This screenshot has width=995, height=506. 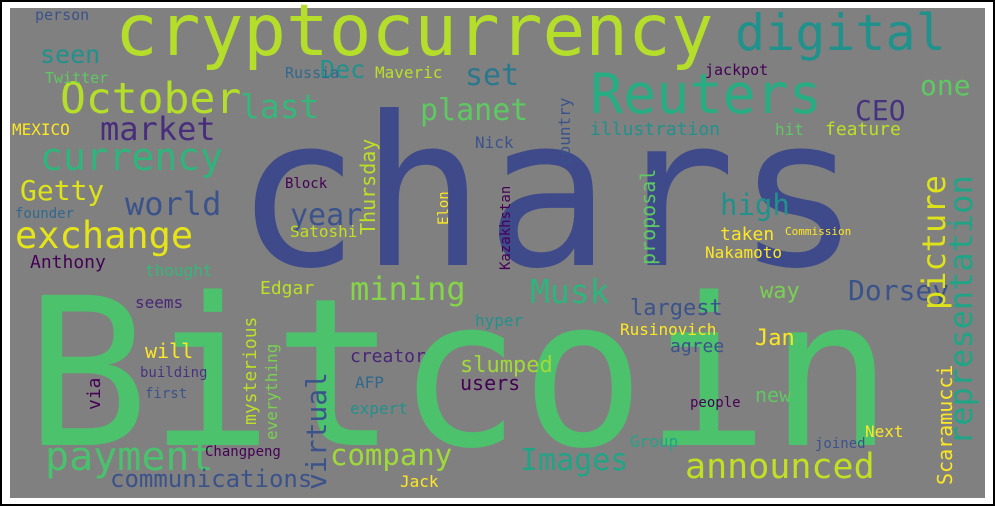 I want to click on word: one, so click(x=945, y=85).